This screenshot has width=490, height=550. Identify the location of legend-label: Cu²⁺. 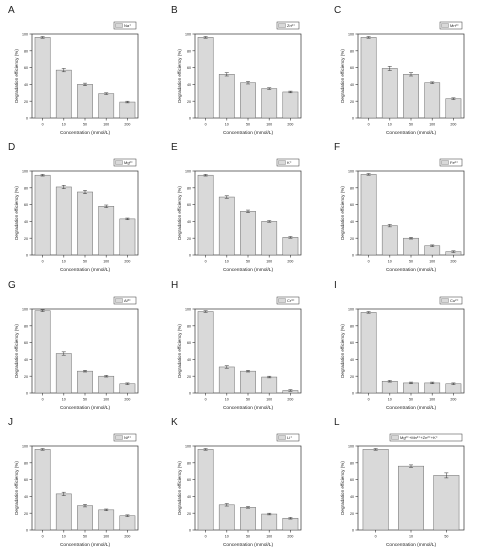
(454, 300).